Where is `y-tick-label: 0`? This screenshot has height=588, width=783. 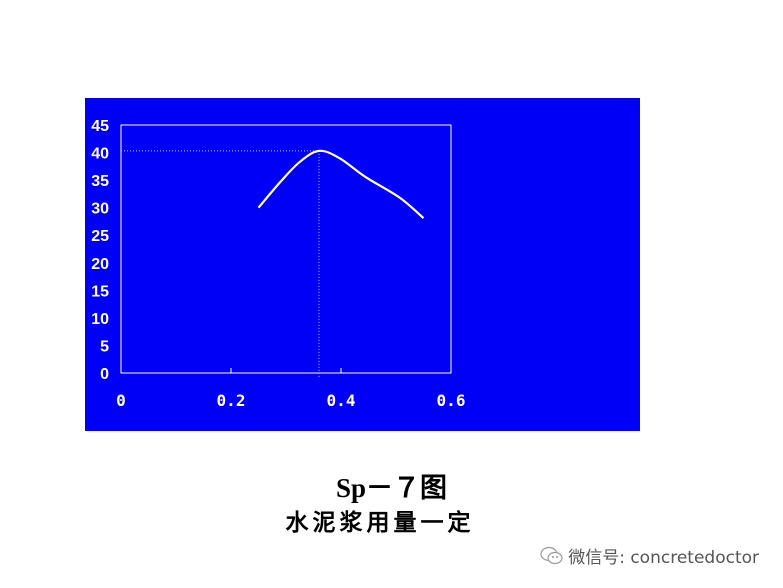 y-tick-label: 0 is located at coordinates (104, 374).